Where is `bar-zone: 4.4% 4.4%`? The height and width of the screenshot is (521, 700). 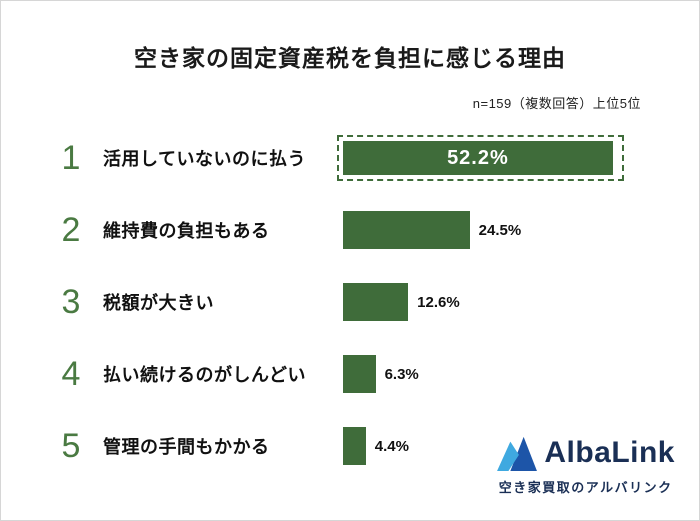
bar-zone: 4.4% 4.4% is located at coordinates (521, 446).